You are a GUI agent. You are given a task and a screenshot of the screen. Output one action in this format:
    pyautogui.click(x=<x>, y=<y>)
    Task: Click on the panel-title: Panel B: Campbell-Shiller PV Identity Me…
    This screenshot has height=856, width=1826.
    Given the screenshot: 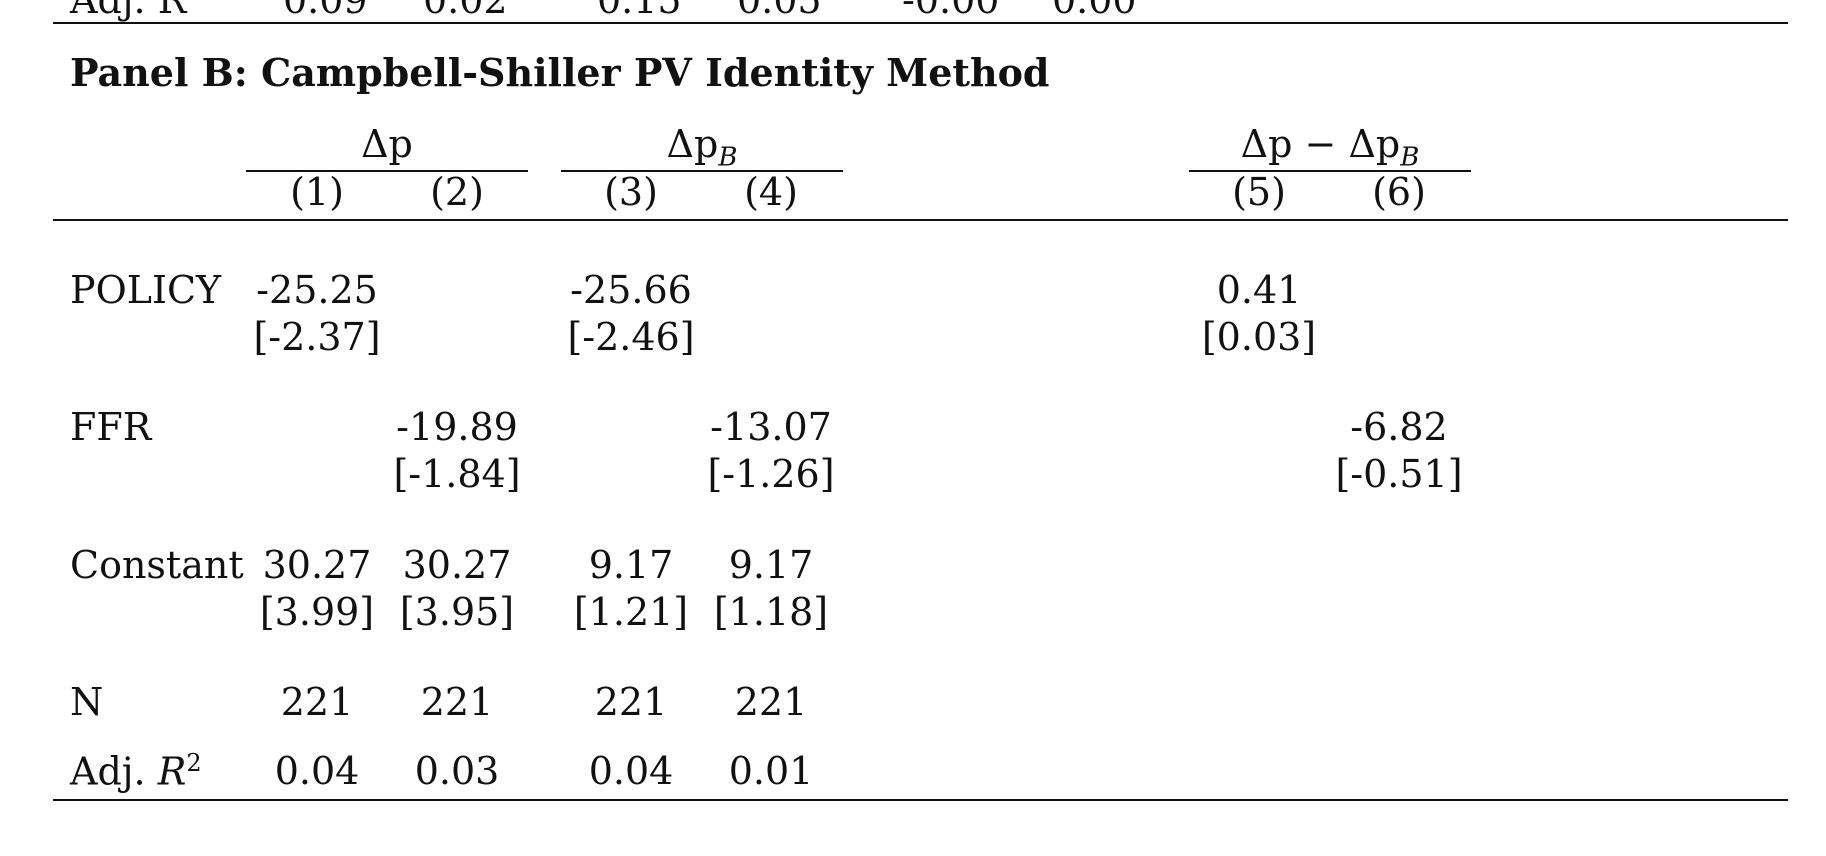 What is the action you would take?
    pyautogui.click(x=560, y=72)
    